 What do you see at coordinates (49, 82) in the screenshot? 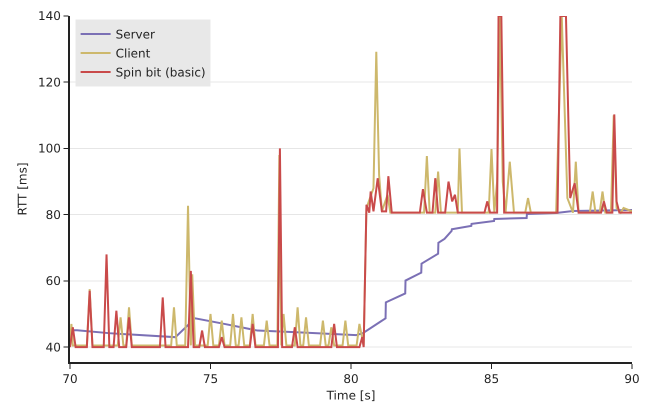
I see `y-tick-label: 120` at bounding box center [49, 82].